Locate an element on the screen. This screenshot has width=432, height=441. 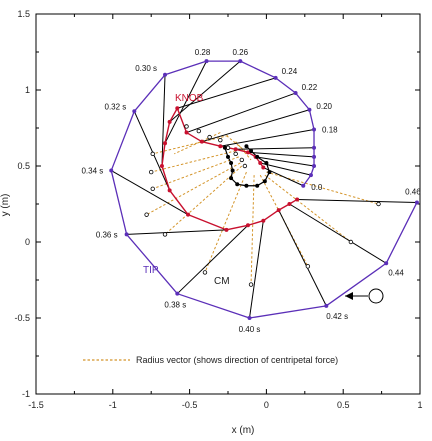
annotations: KNOB TIP CM is located at coordinates (186, 190).